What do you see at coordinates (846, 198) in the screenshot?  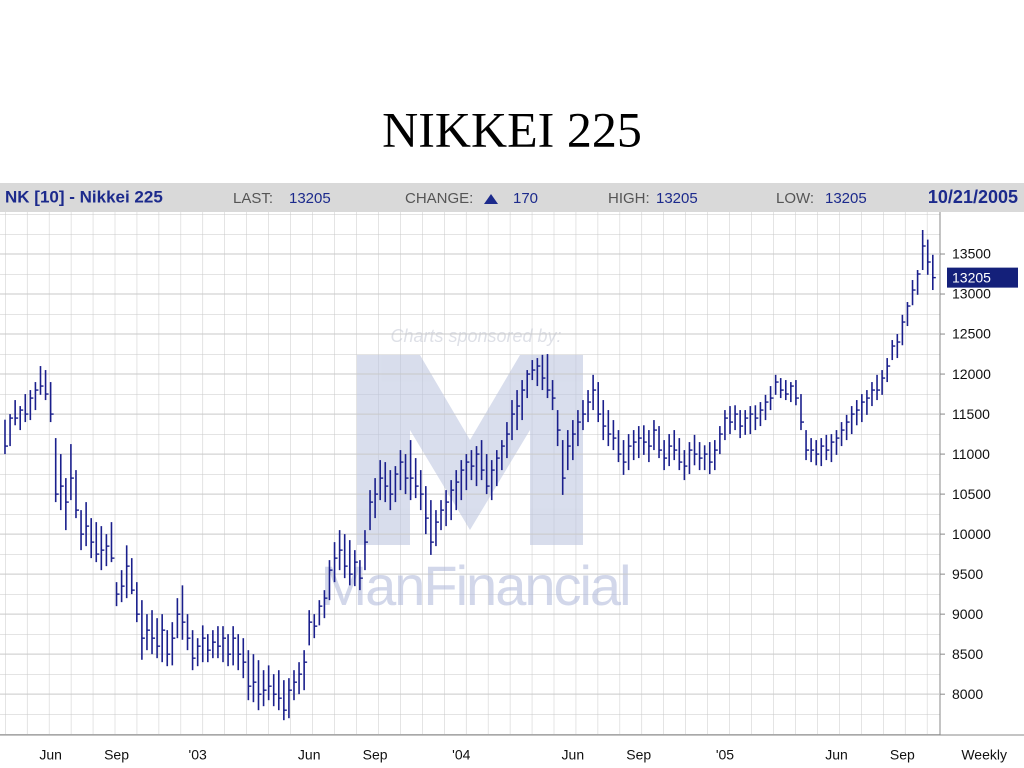 I see `low-value: 13205` at bounding box center [846, 198].